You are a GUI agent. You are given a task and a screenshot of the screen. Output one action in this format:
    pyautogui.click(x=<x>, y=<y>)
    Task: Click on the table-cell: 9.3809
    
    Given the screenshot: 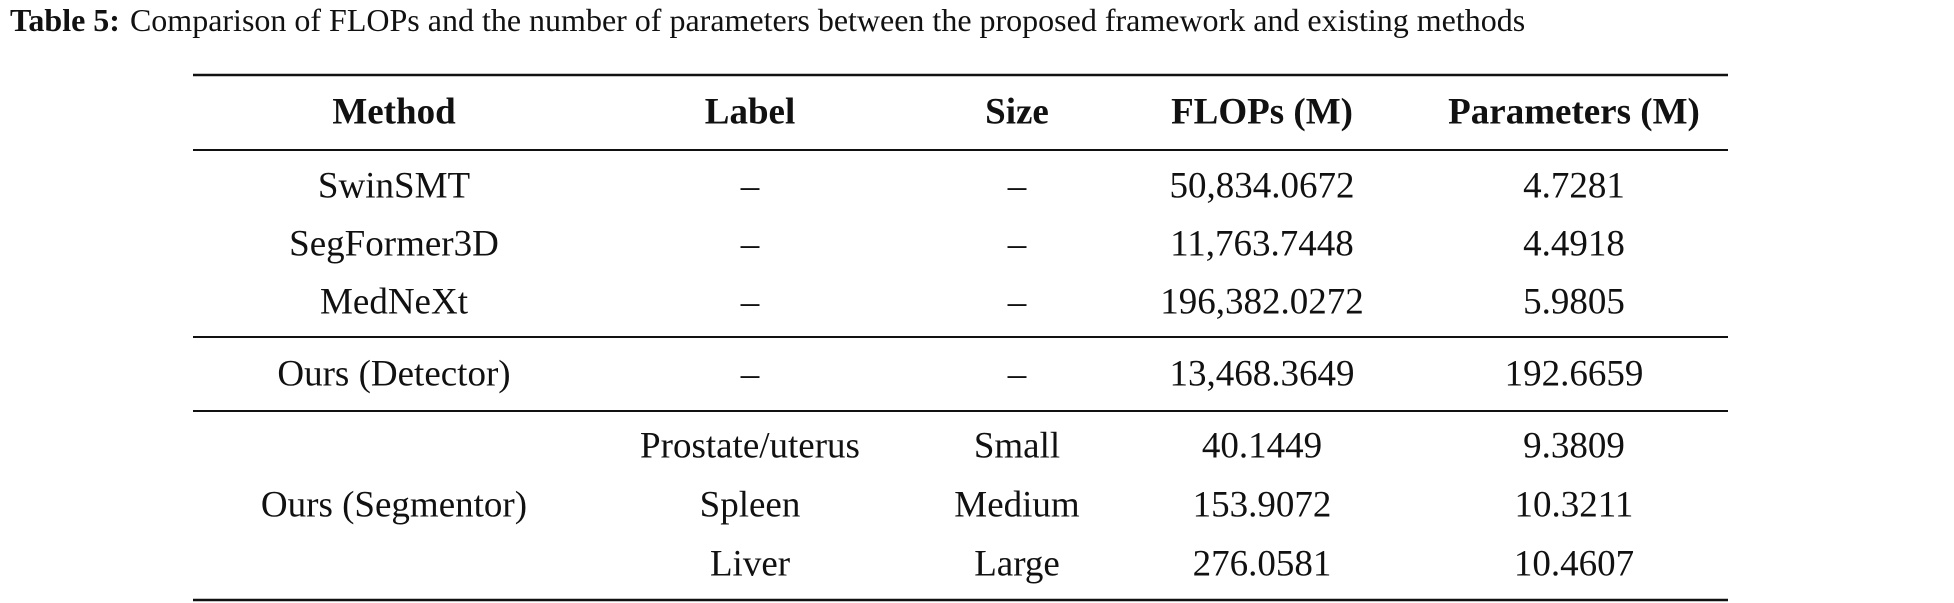 What is the action you would take?
    pyautogui.click(x=1574, y=445)
    